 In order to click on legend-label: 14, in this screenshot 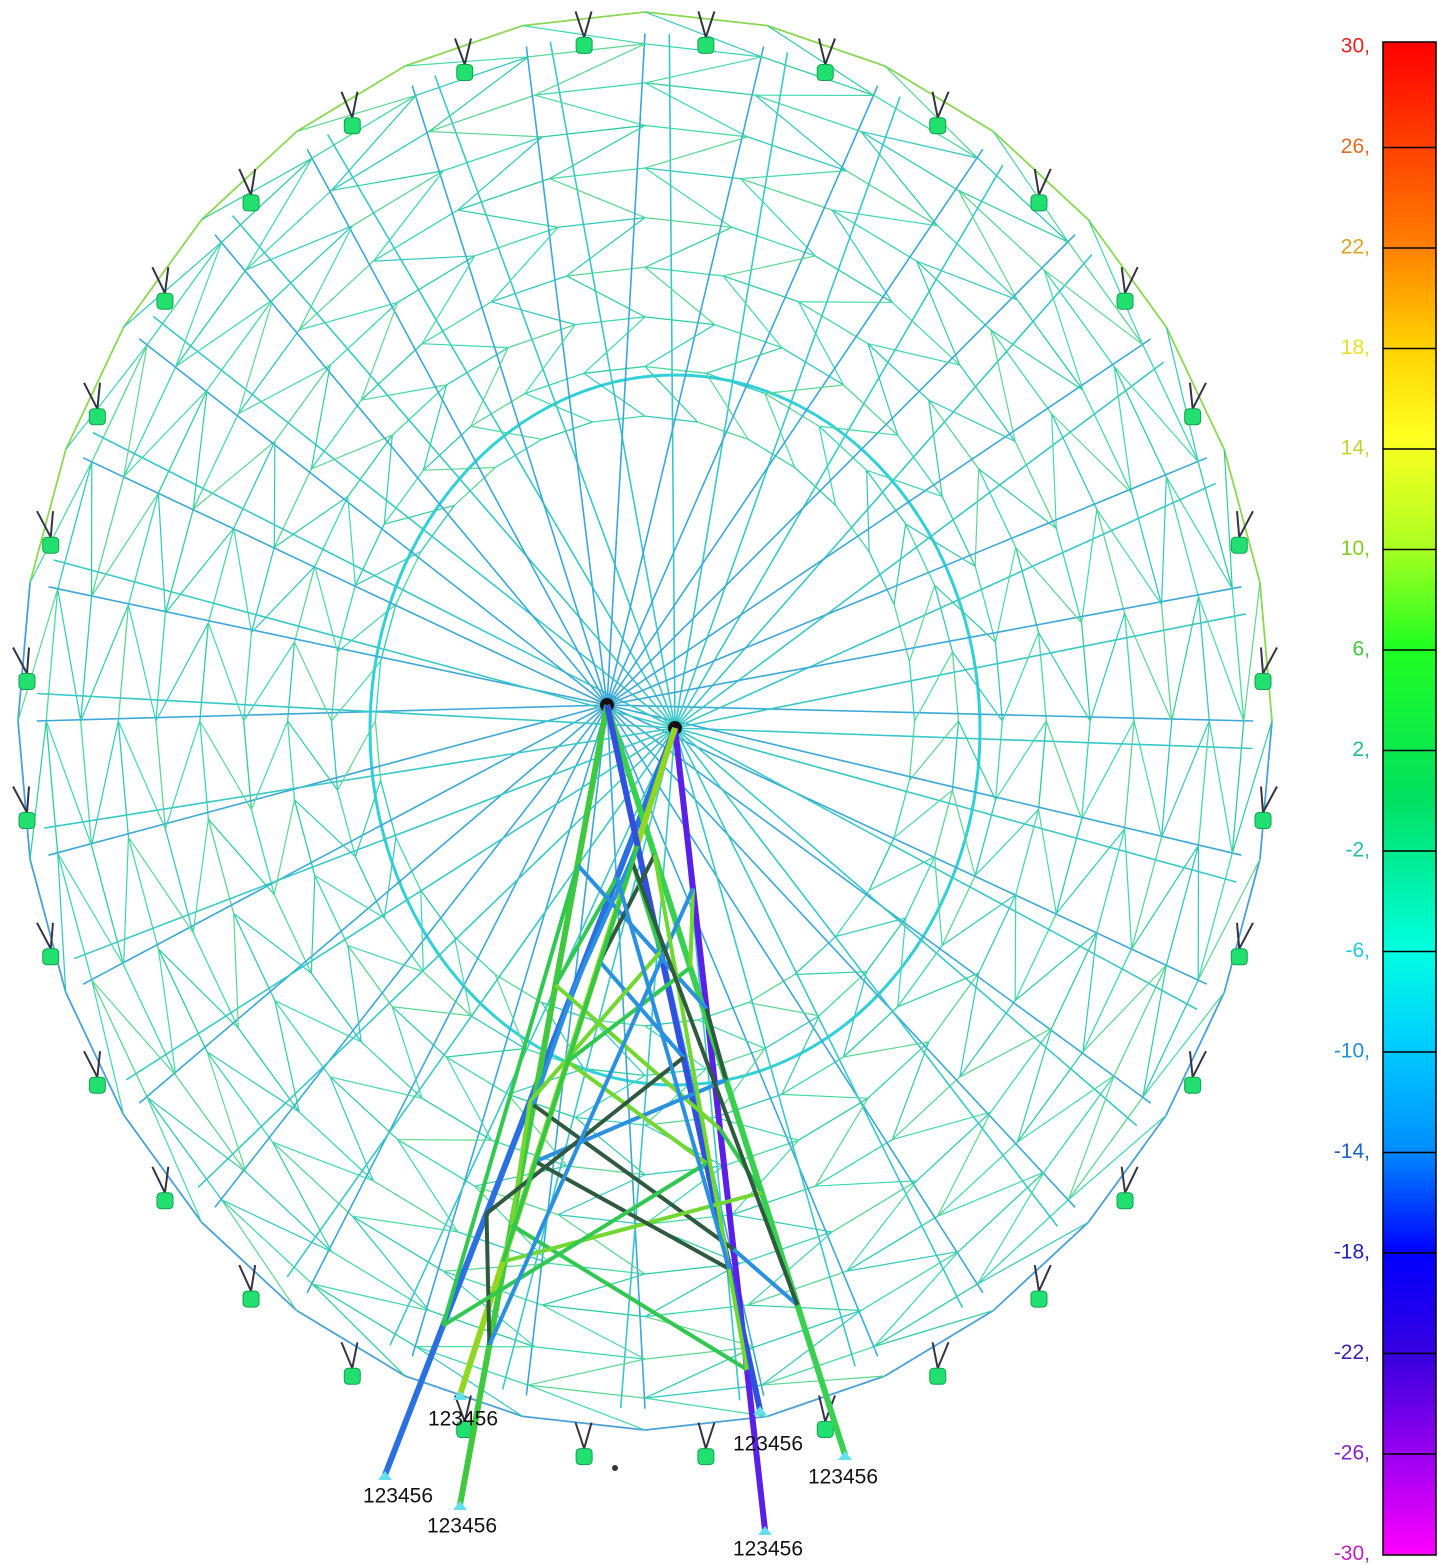, I will do `click(1355, 448)`.